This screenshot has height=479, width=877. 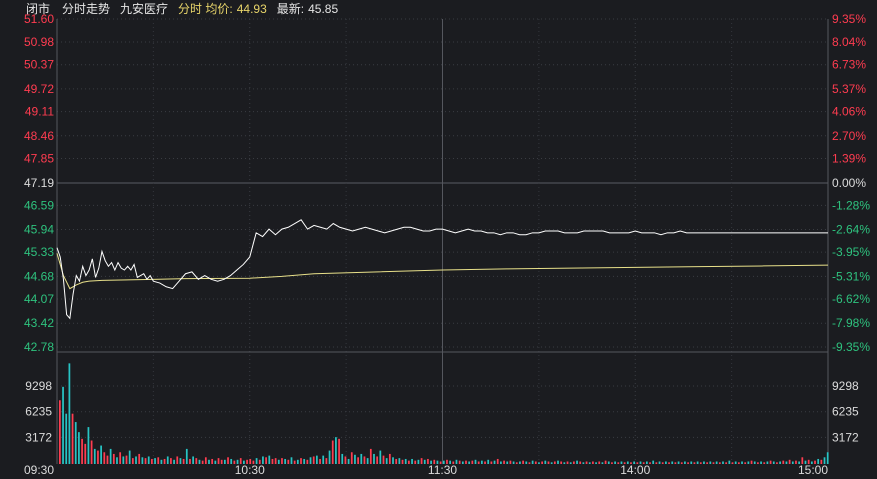 What do you see at coordinates (39, 136) in the screenshot?
I see `price-tick-label: 48.46` at bounding box center [39, 136].